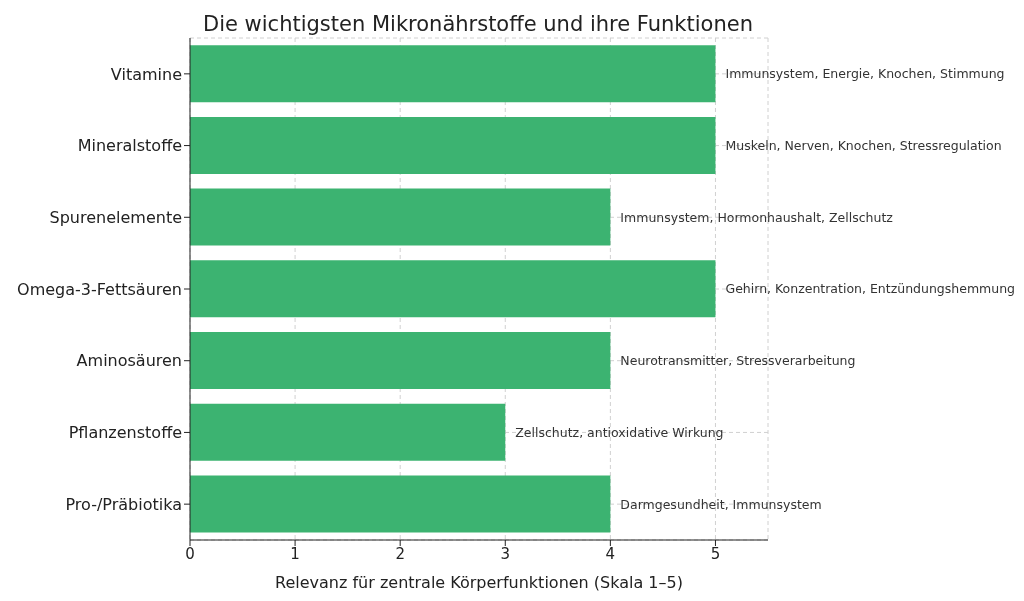 This screenshot has width=1024, height=601. I want to click on annotation: Gehirn, Konzentration, Entzündungshemmung, so click(870, 289).